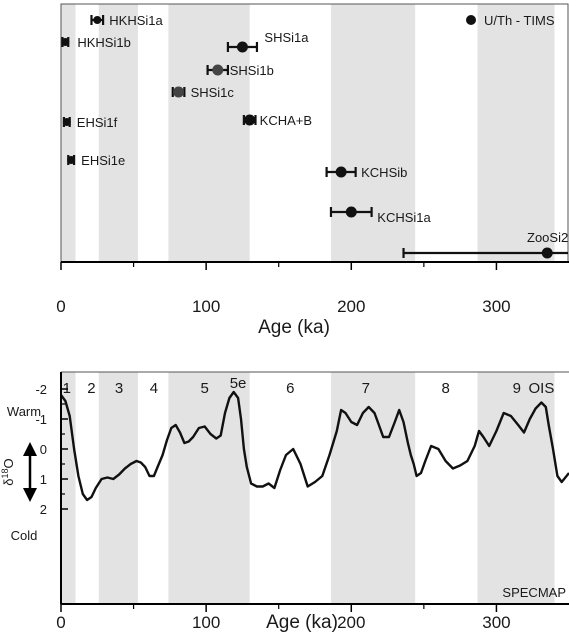 The height and width of the screenshot is (640, 569). What do you see at coordinates (30, 449) in the screenshot?
I see `arrow-head-up` at bounding box center [30, 449].